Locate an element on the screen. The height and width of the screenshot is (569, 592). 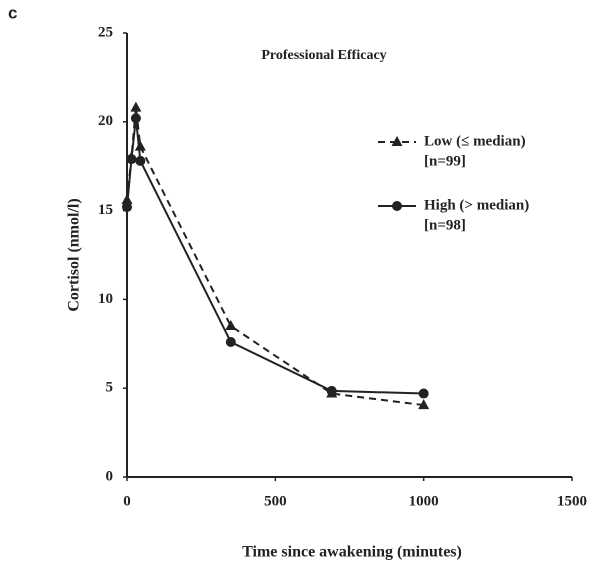
y-tick-label: 25 is located at coordinates (105, 32).